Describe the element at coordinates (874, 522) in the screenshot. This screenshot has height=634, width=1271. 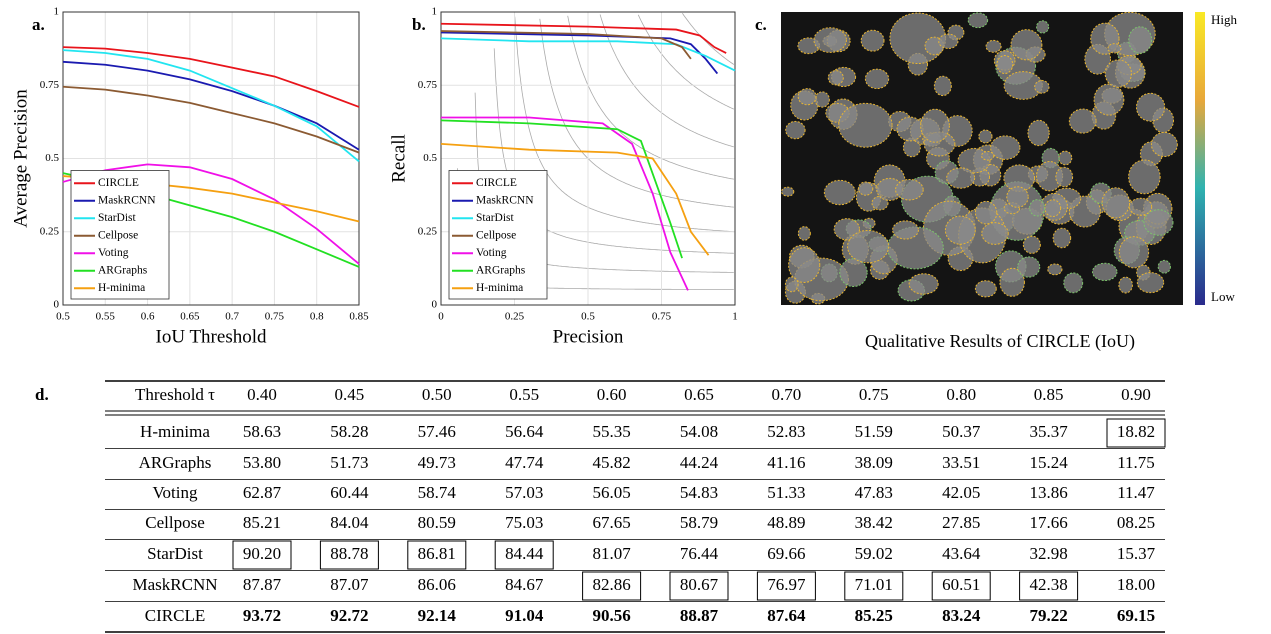
I see `table-cell: 38.42` at that location.